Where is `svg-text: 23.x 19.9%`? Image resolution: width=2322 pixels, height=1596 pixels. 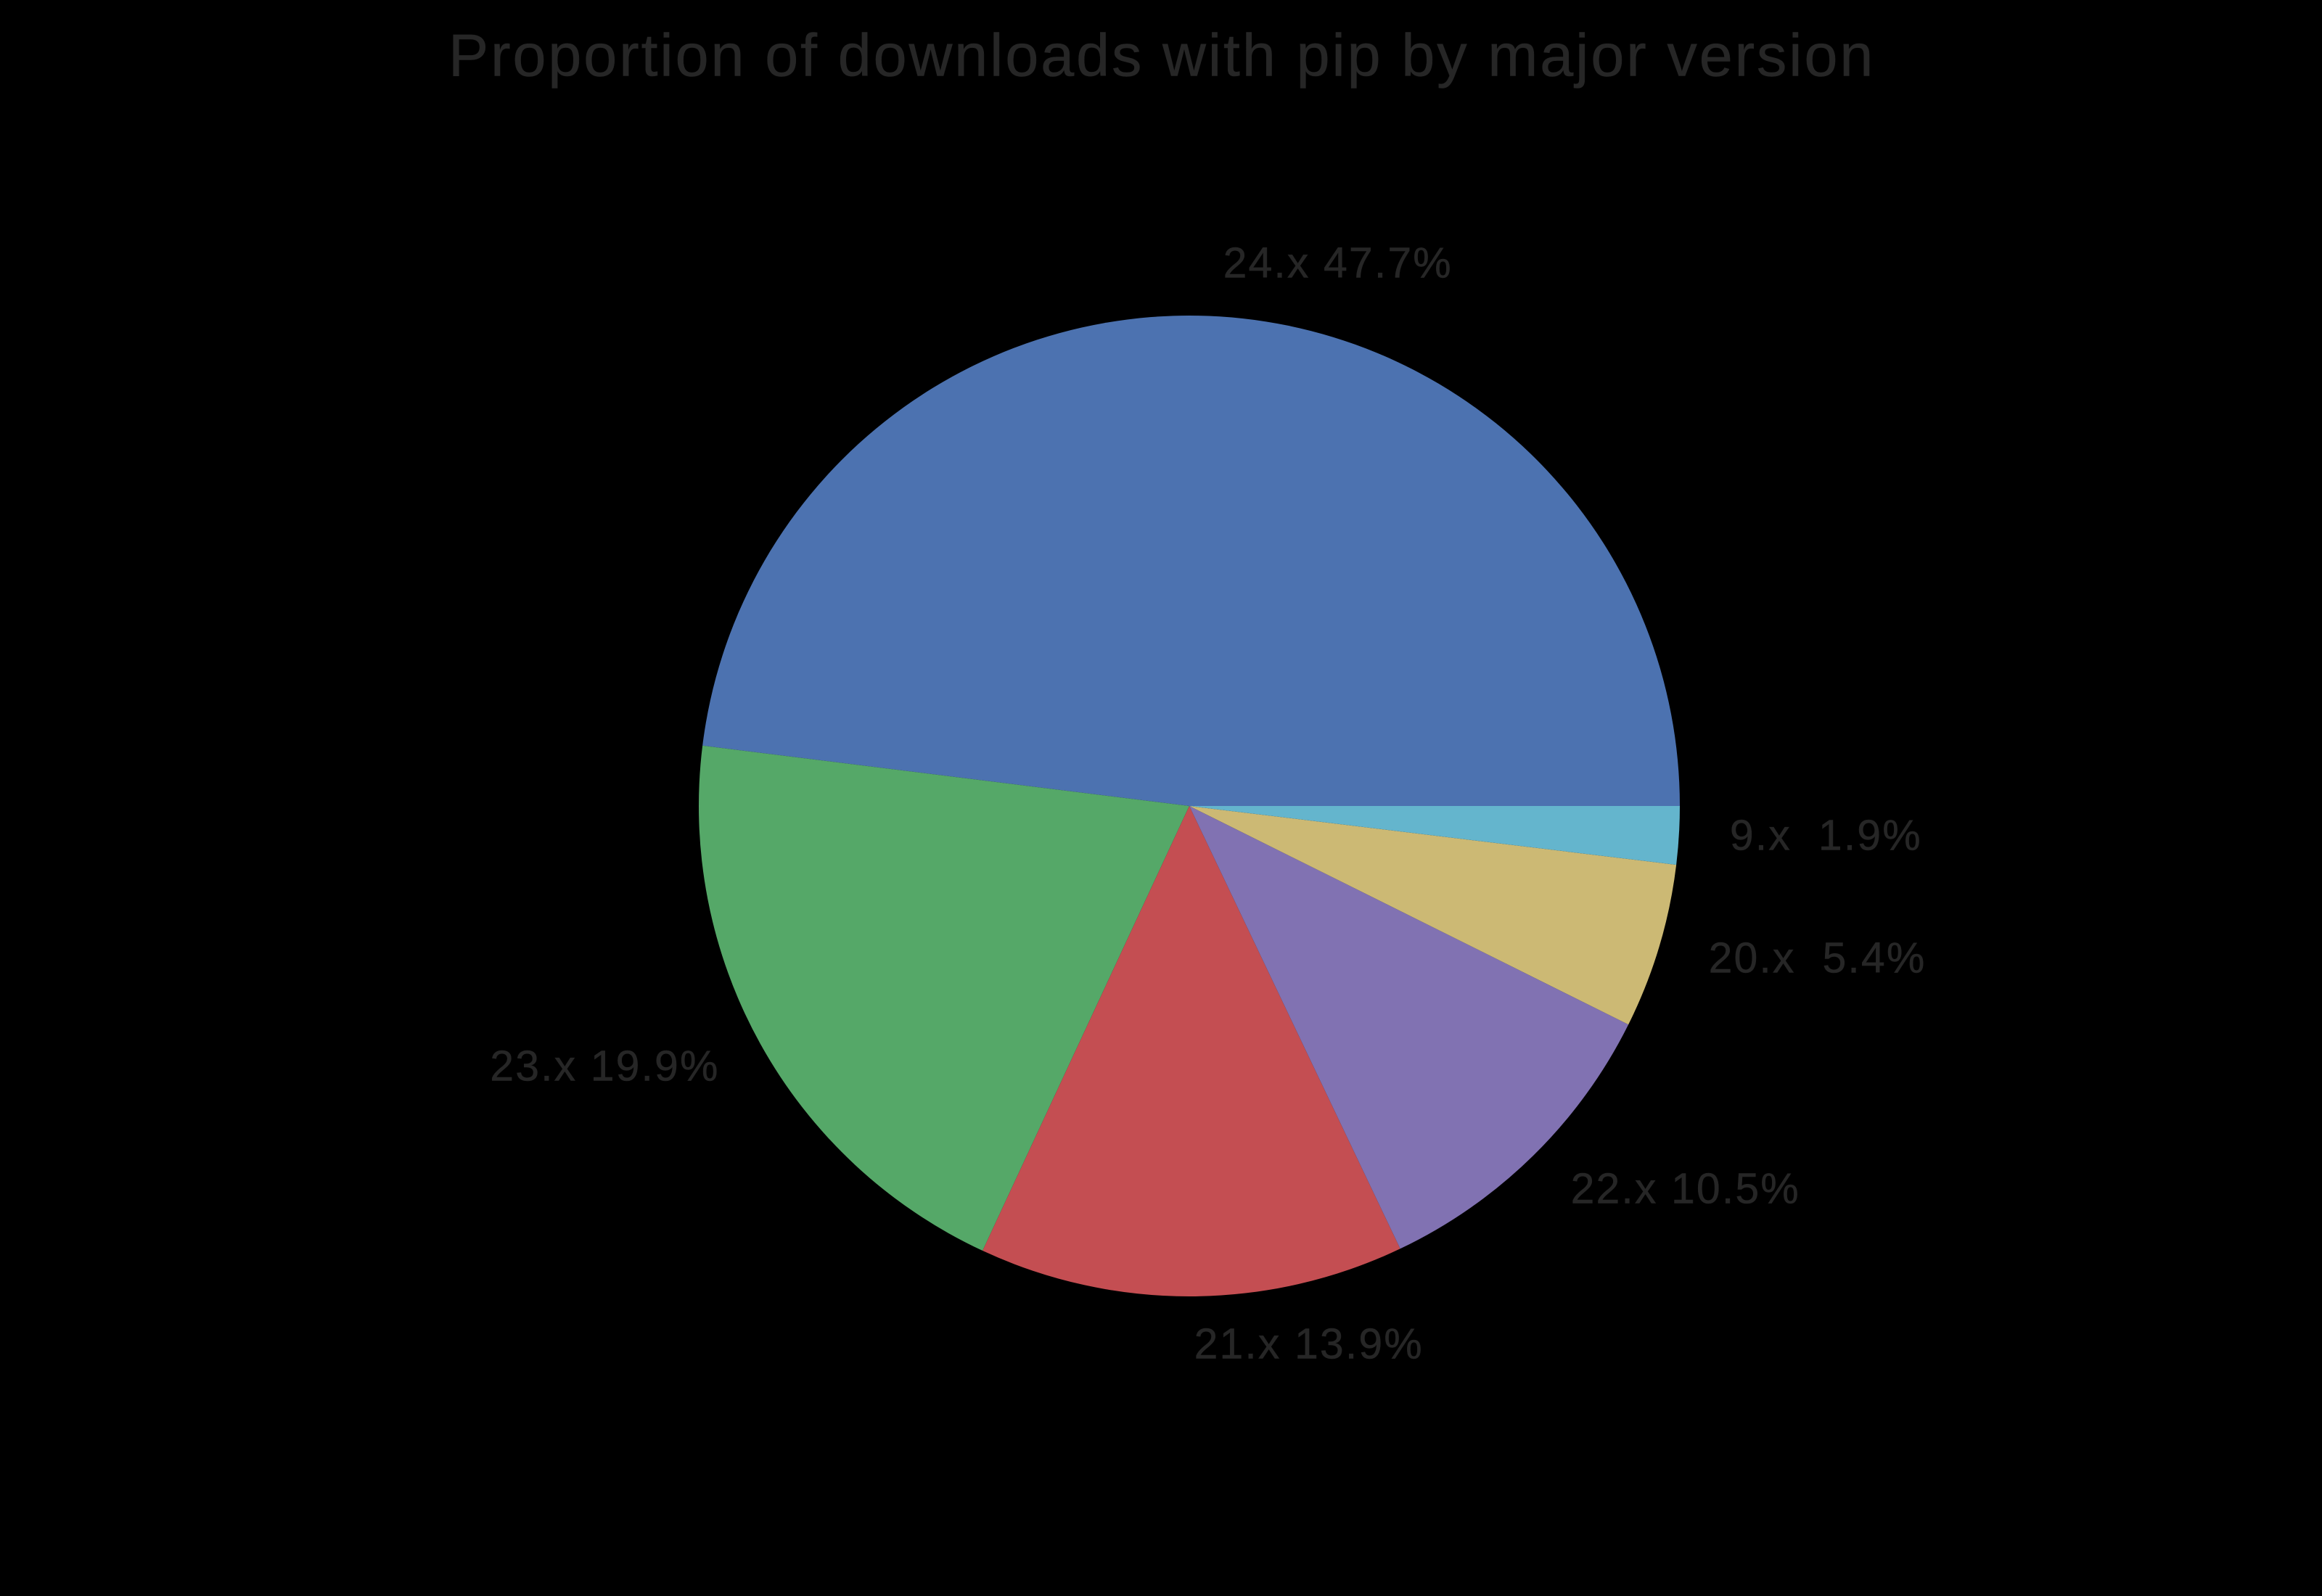
svg-text: 23.x 19.9% is located at coordinates (604, 1066).